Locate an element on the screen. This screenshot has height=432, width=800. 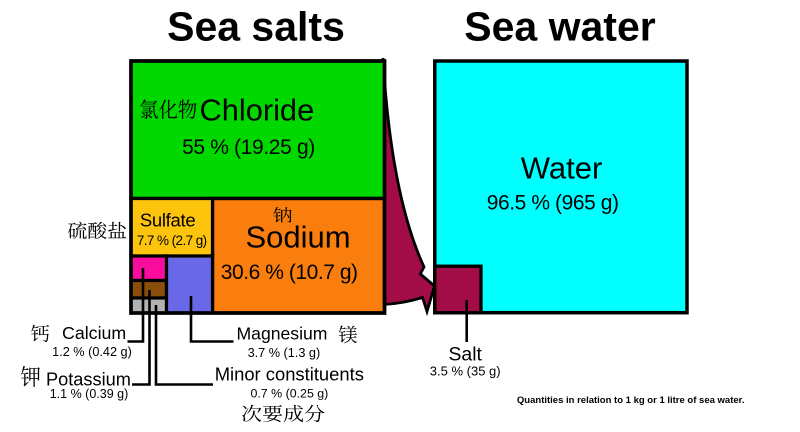
svg-text: Magnesium is located at coordinates (282, 333).